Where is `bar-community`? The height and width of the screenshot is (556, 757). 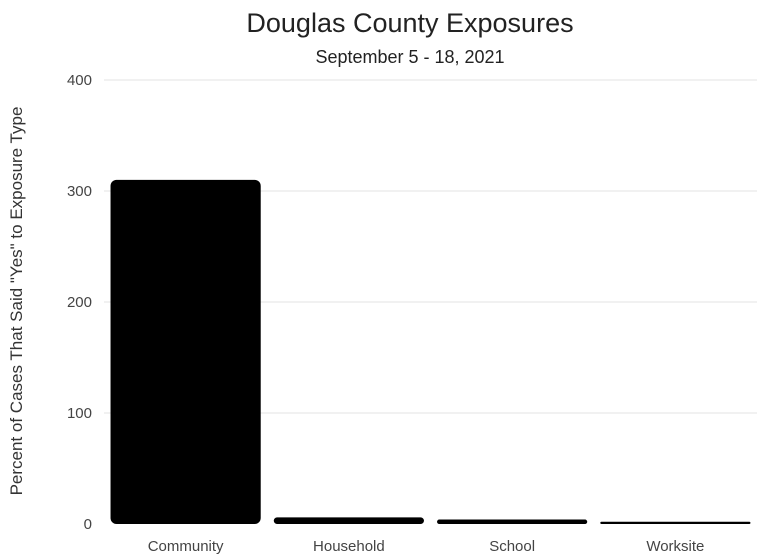
bar-community is located at coordinates (185, 351).